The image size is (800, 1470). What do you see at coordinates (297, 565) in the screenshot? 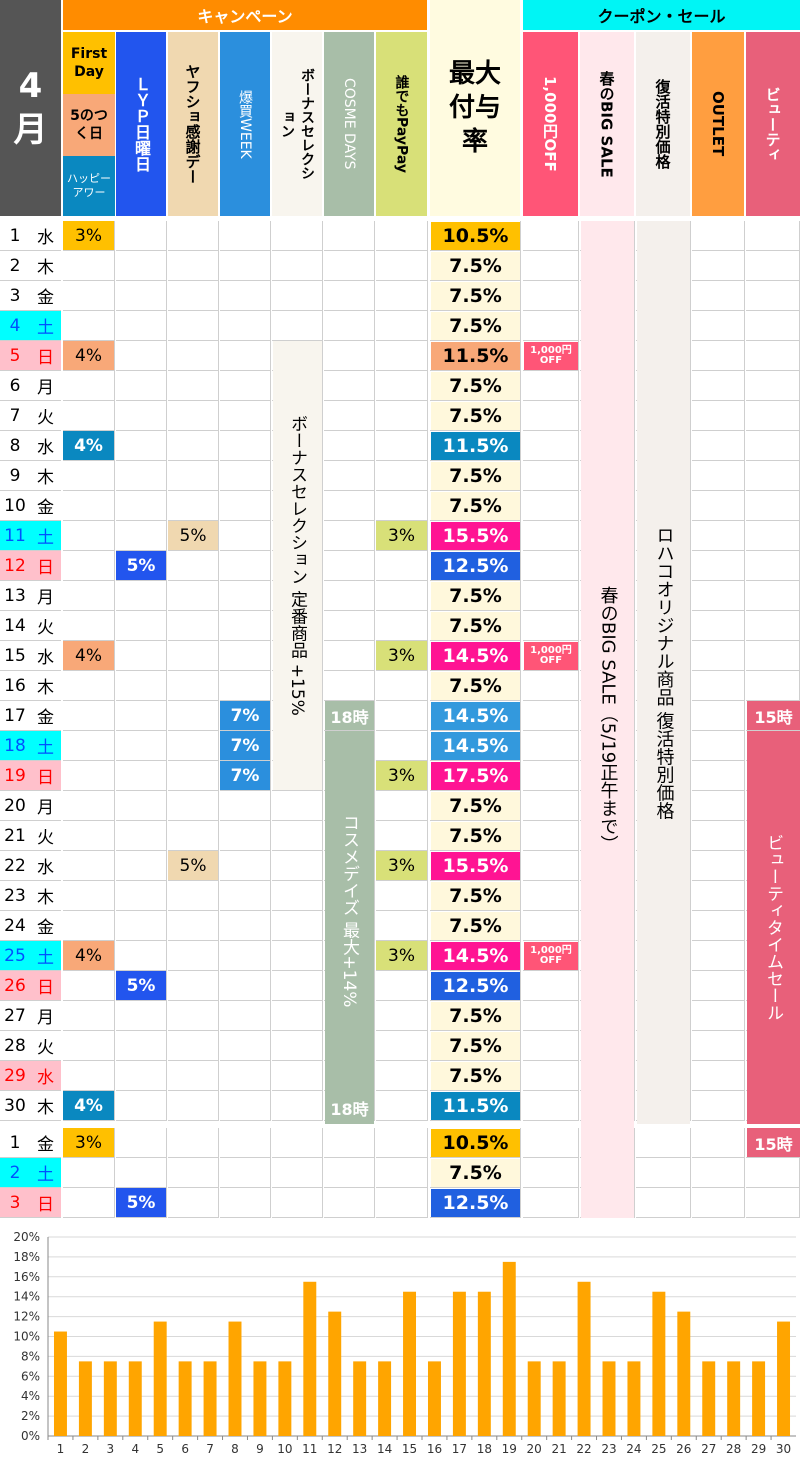
I see `bonus-selection-band-label: ボーナスセレクション 定番商品 +15%` at bounding box center [297, 565].